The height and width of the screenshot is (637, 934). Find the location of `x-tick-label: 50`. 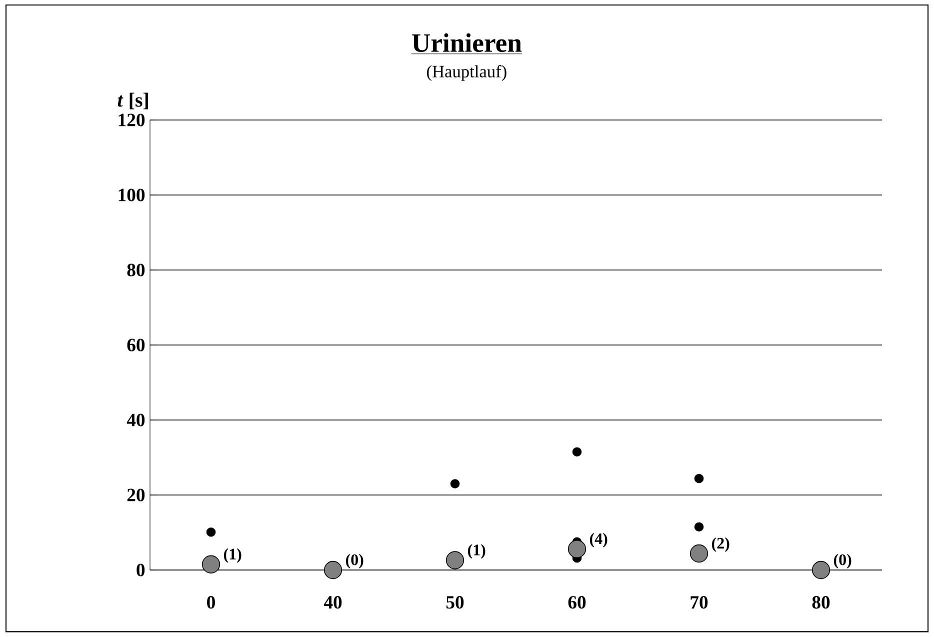

x-tick-label: 50 is located at coordinates (455, 602).